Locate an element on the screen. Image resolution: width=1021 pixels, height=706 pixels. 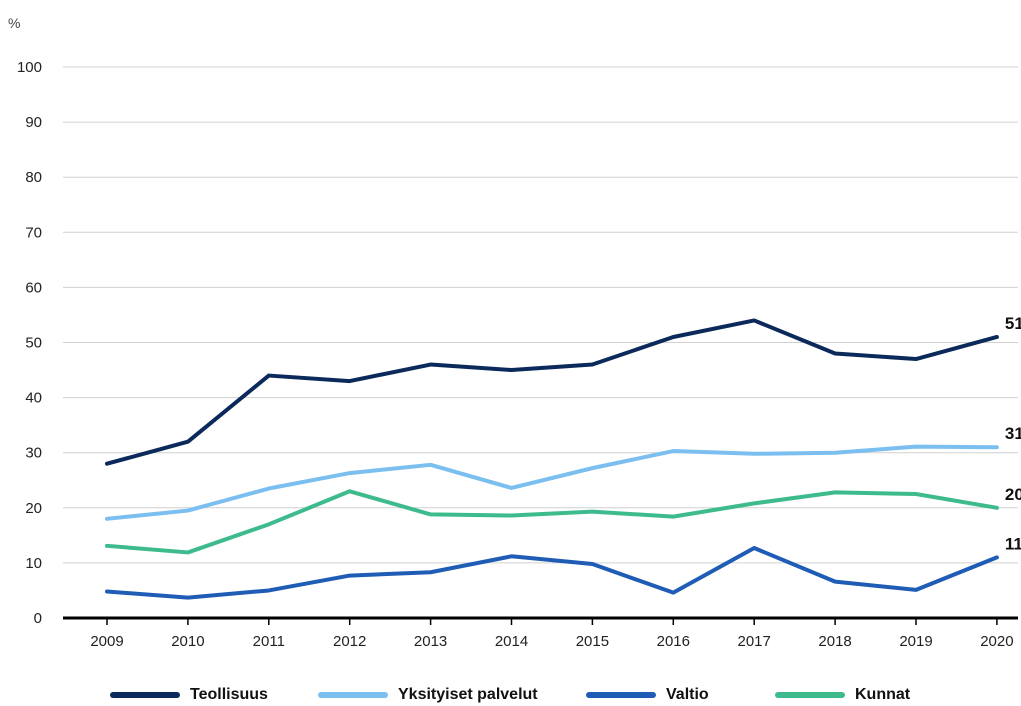
x-tick-label: 2018 is located at coordinates (834, 641).